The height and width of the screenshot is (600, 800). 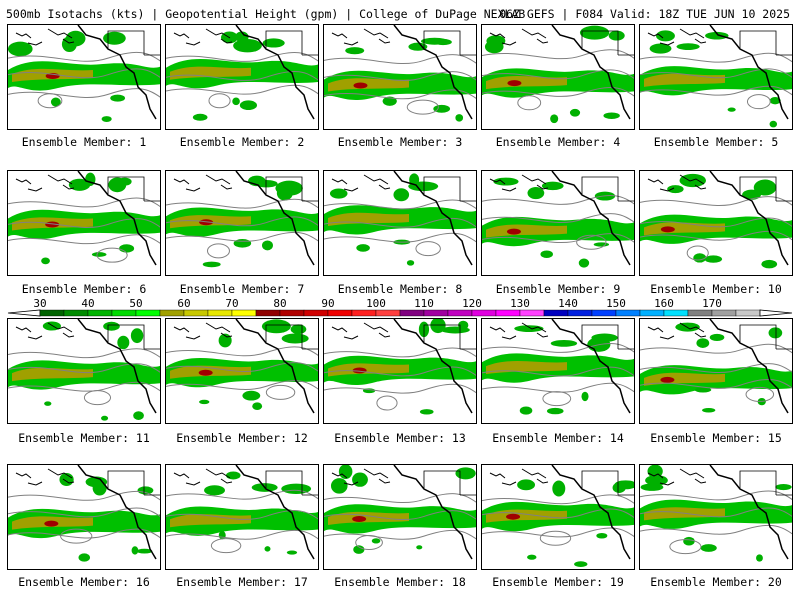 What do you see at coordinates (279, 303) in the screenshot?
I see `colorbar-tick-label: 80` at bounding box center [279, 303].